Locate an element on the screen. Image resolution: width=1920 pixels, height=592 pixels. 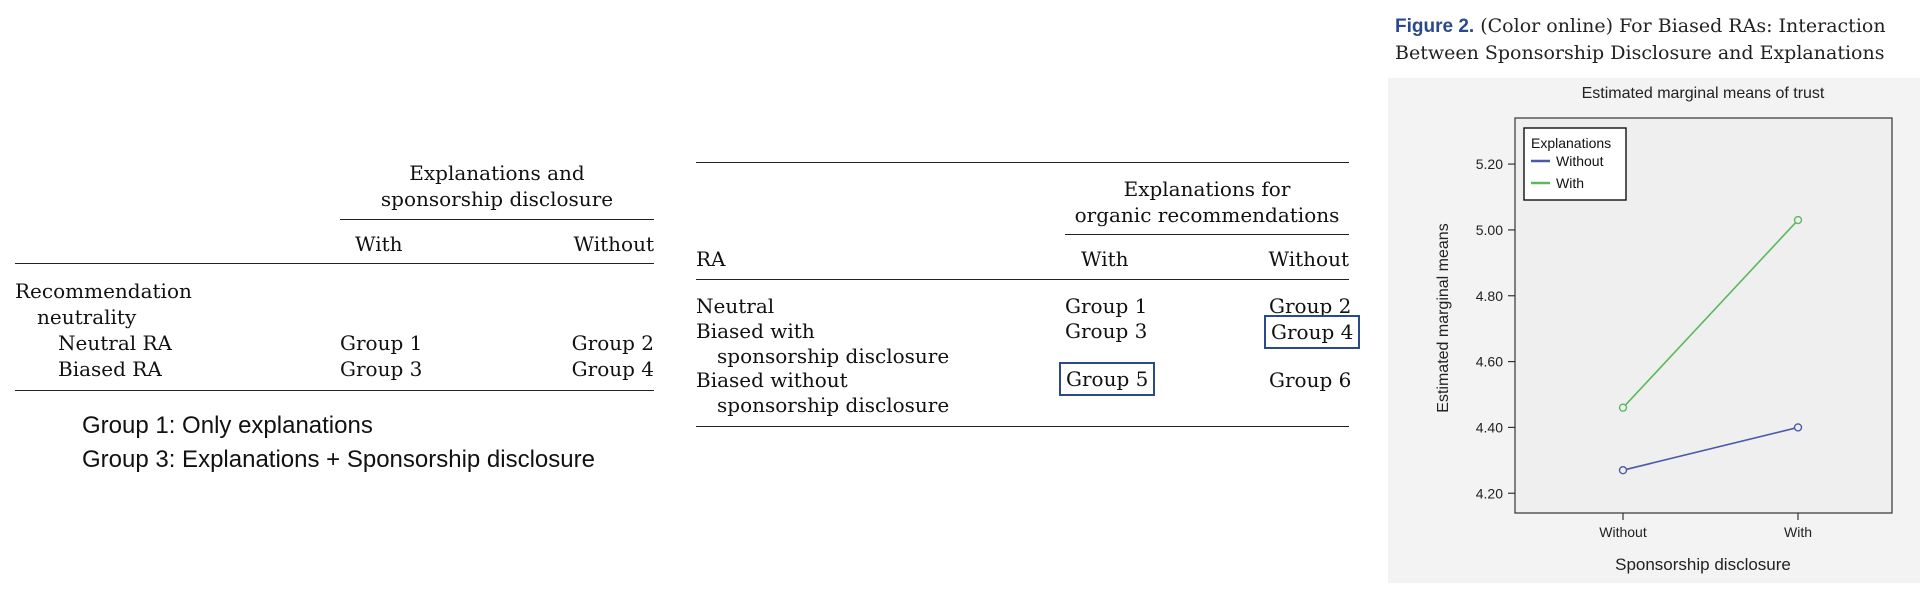
x-axis: Without With is located at coordinates (1705, 526).